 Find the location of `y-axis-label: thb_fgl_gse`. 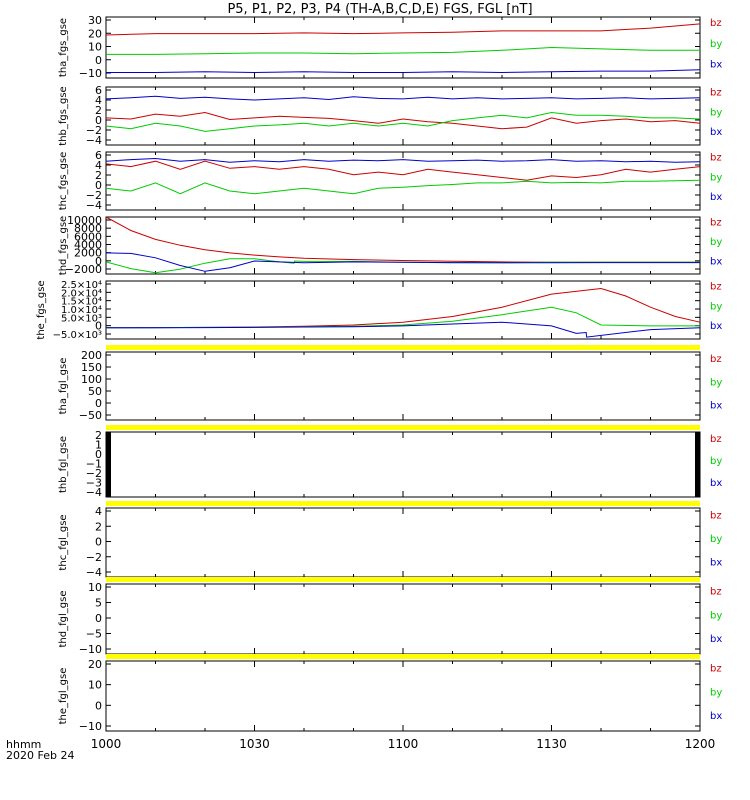

y-axis-label: thb_fgl_gse is located at coordinates (63, 464).